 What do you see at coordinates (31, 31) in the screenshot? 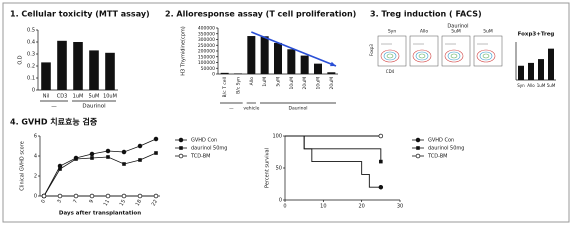
I see `y-tick-label: 0.5` at bounding box center [31, 31].